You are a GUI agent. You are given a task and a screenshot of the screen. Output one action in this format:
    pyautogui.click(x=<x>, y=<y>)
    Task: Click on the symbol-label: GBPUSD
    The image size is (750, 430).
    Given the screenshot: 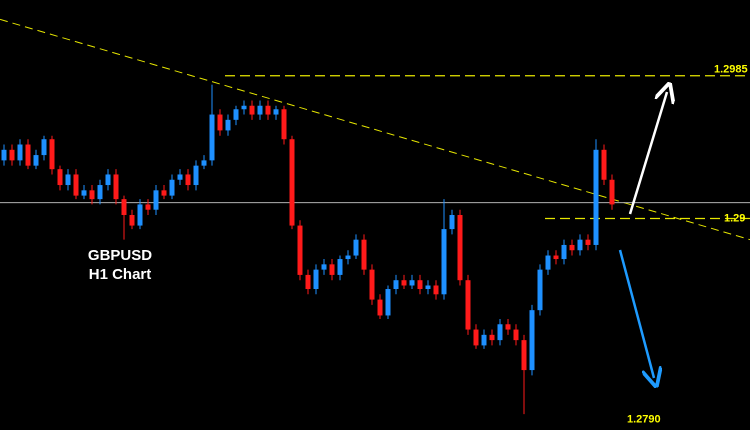 What is the action you would take?
    pyautogui.click(x=120, y=255)
    